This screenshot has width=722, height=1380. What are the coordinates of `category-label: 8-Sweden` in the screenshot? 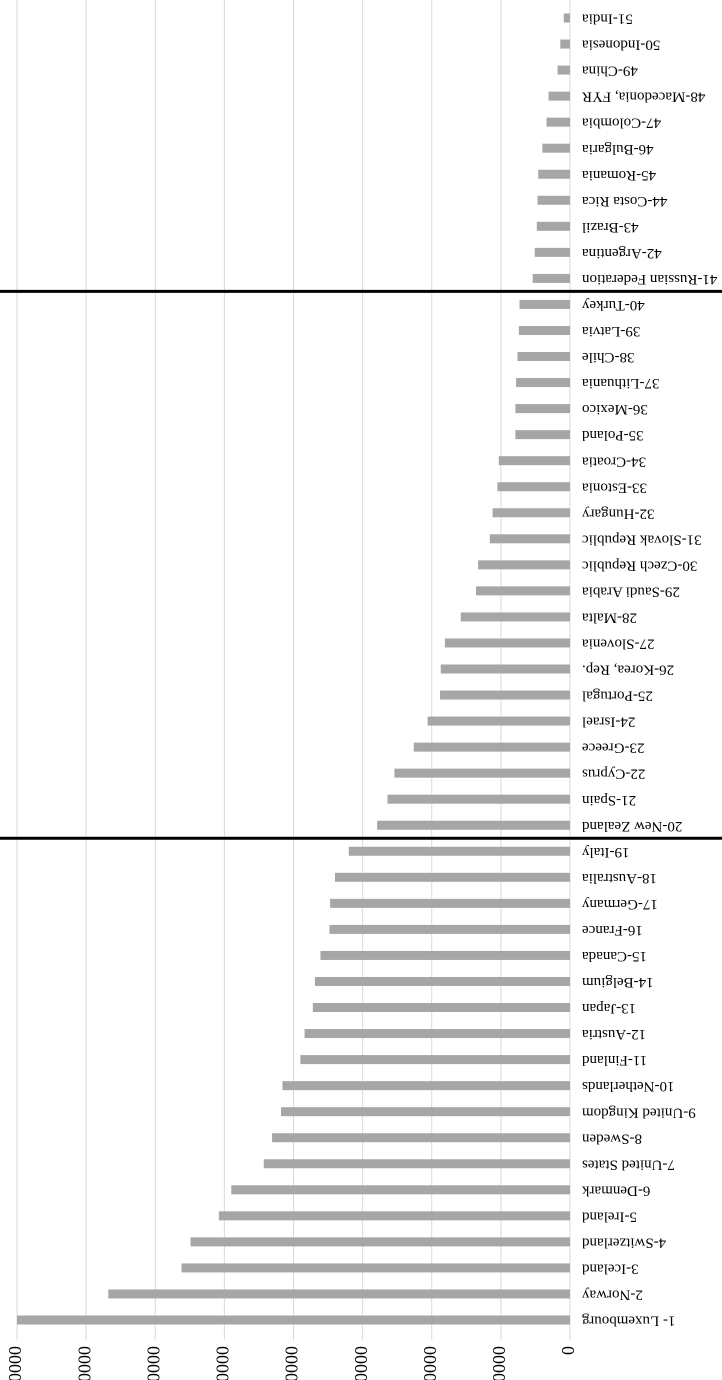 It's located at (612, 1138).